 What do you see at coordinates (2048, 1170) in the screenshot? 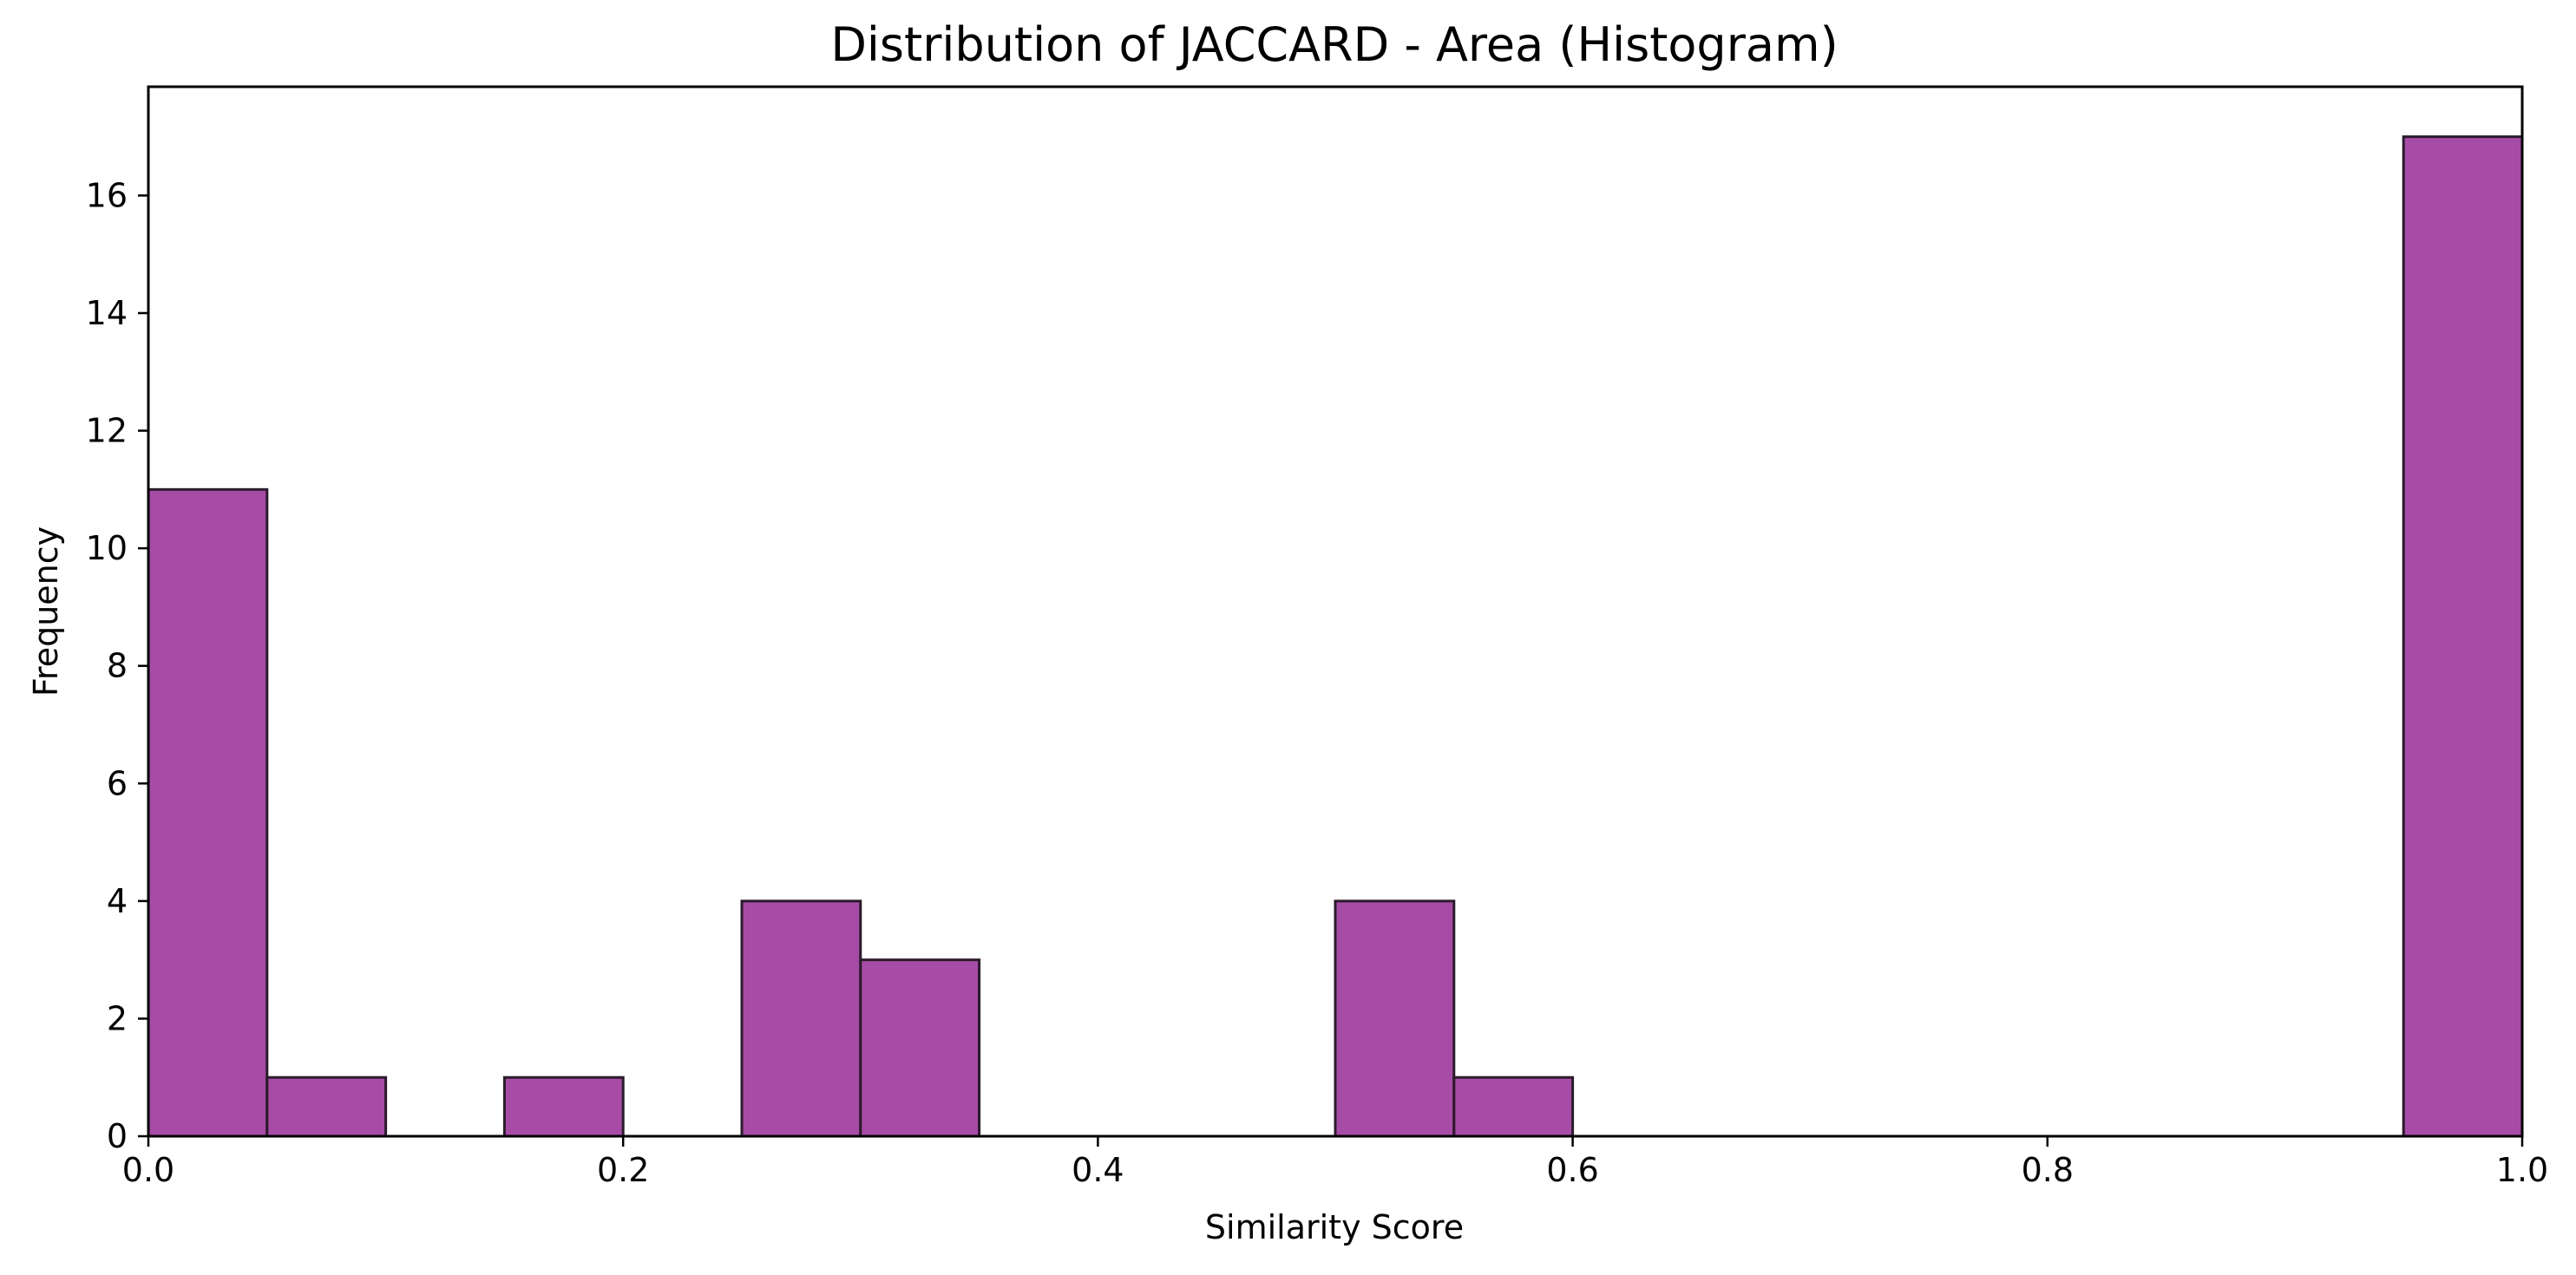
I see `x-tick-label-4: 0.8` at bounding box center [2048, 1170].